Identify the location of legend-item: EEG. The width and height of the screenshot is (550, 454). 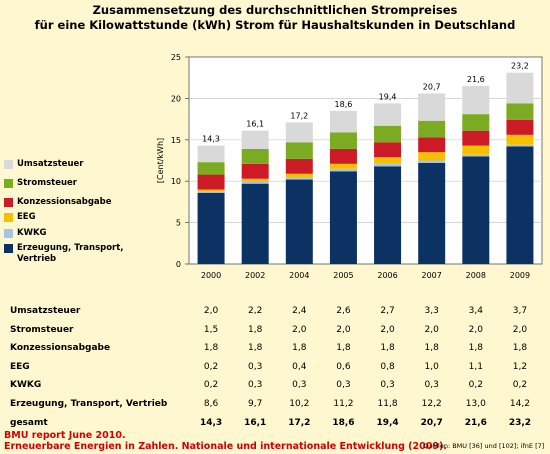
(20, 217).